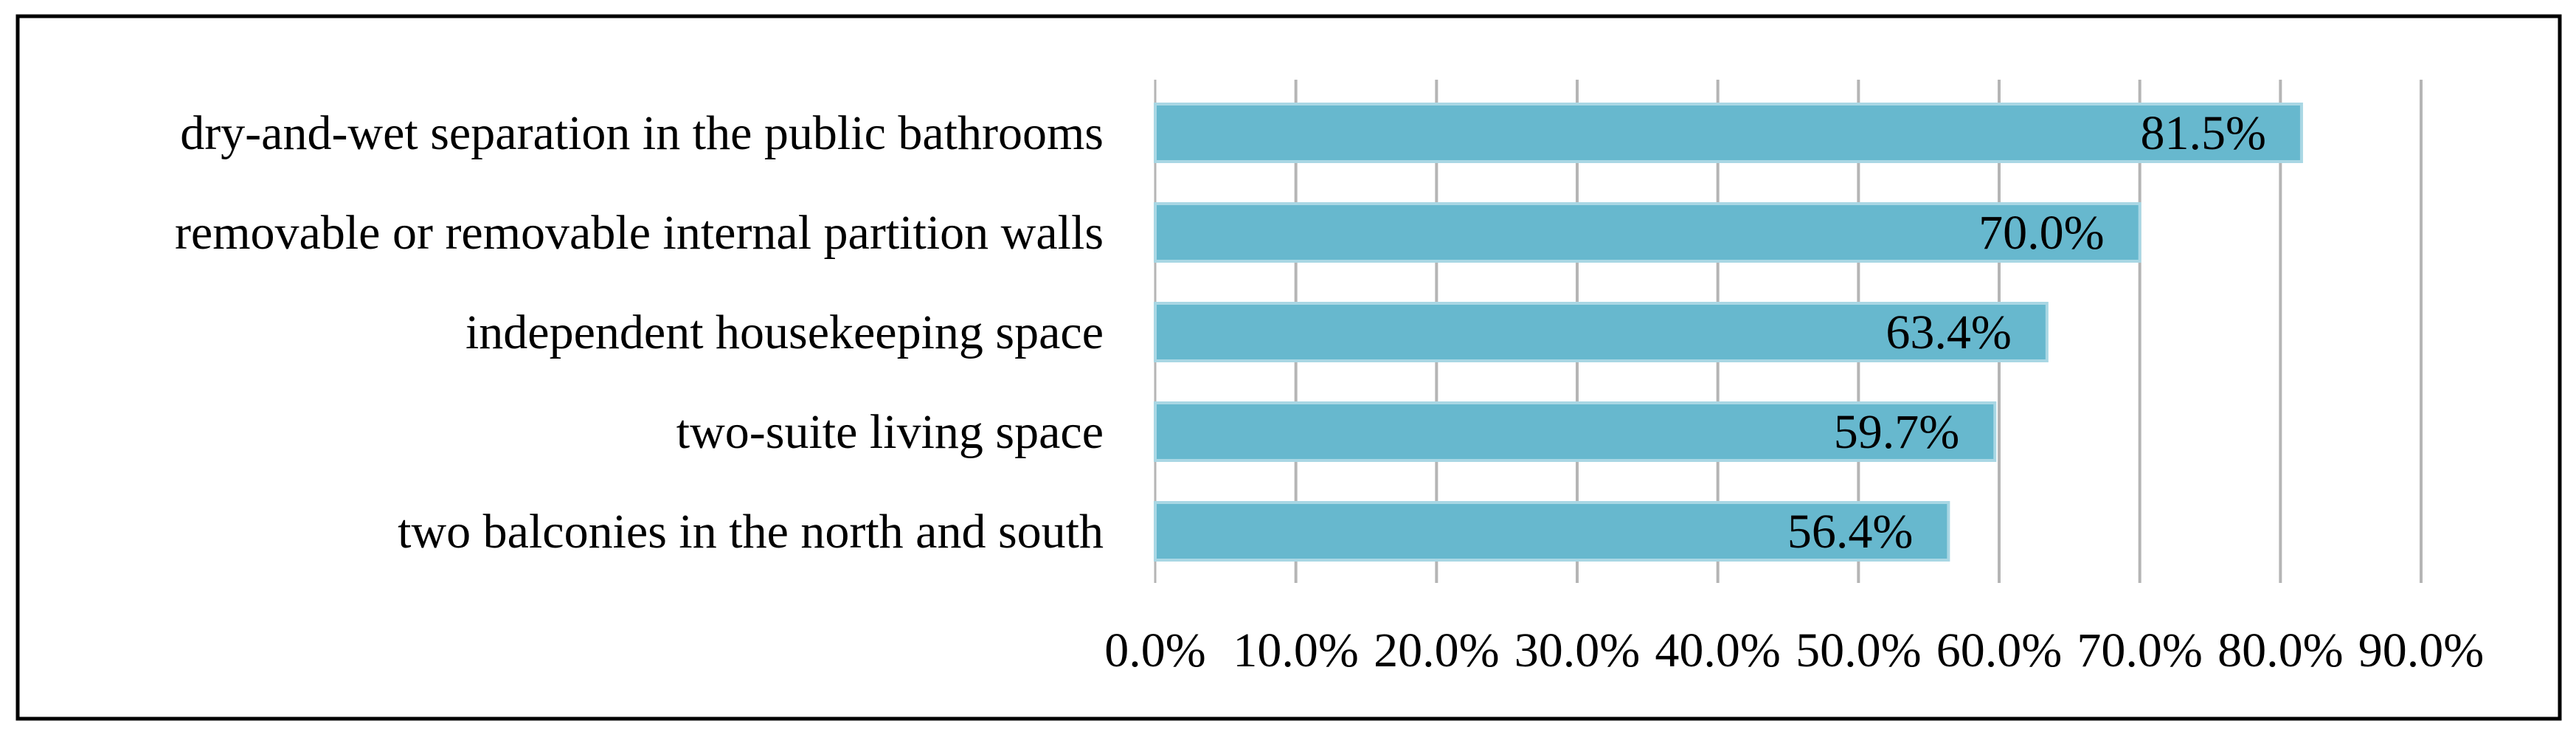  Describe the element at coordinates (1296, 650) in the screenshot. I see `x-tick-label: 10.0%` at that location.